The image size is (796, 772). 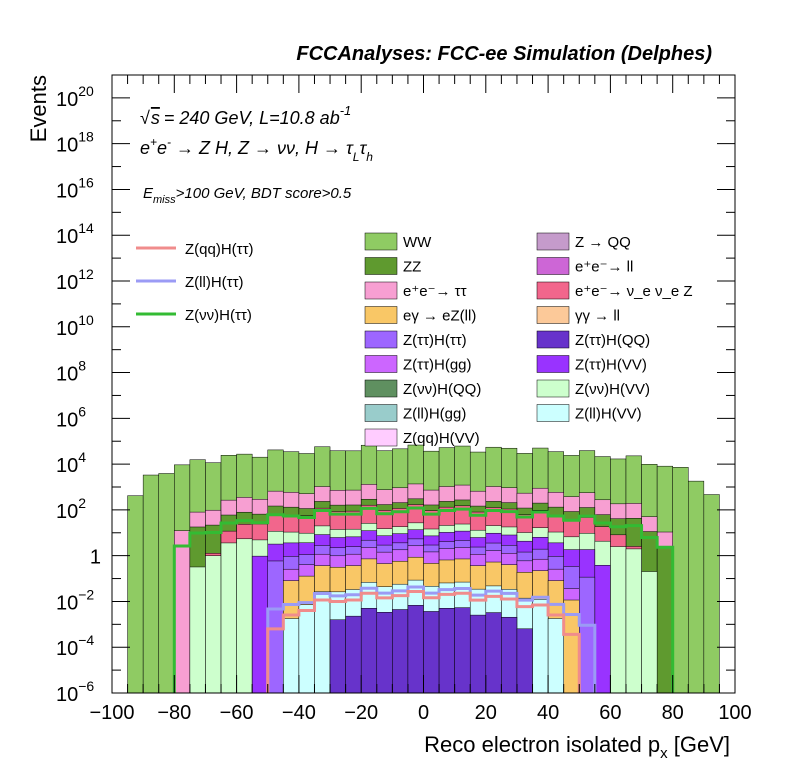 What do you see at coordinates (247, 195) in the screenshot?
I see `cuts-annotation: Emiss>100 GeV, BDT score>0.5` at bounding box center [247, 195].